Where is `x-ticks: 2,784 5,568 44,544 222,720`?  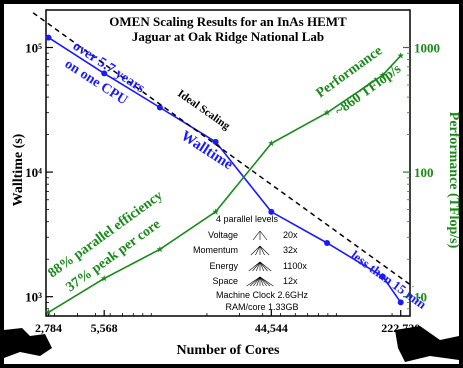 x-ticks: 2,784 5,568 44,544 222,720 is located at coordinates (227, 322).